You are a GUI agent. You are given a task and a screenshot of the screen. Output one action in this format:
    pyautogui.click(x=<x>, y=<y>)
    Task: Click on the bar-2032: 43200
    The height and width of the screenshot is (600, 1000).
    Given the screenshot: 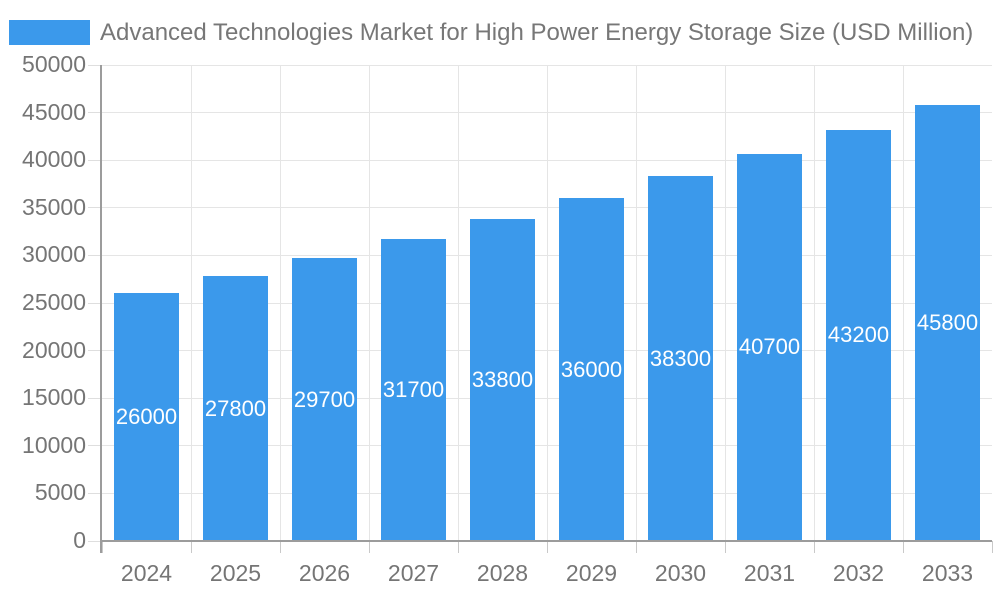 What is the action you would take?
    pyautogui.click(x=858, y=335)
    